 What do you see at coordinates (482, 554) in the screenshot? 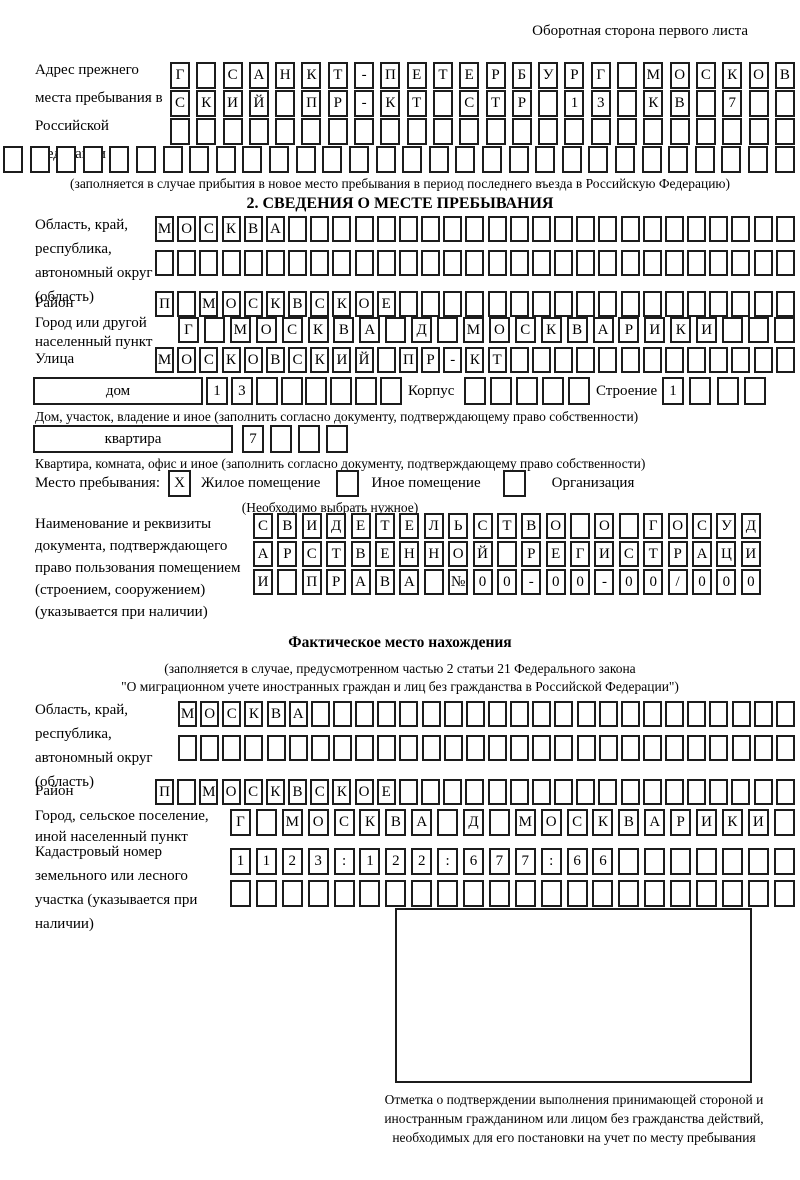
I see `char-box: Й` at bounding box center [482, 554].